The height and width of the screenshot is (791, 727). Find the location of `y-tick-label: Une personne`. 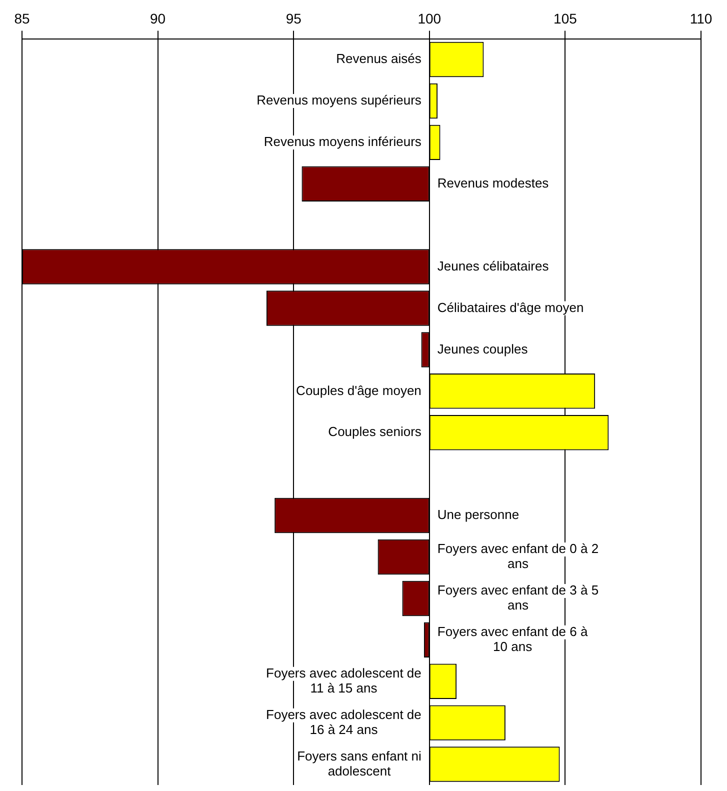

y-tick-label: Une personne is located at coordinates (478, 514).